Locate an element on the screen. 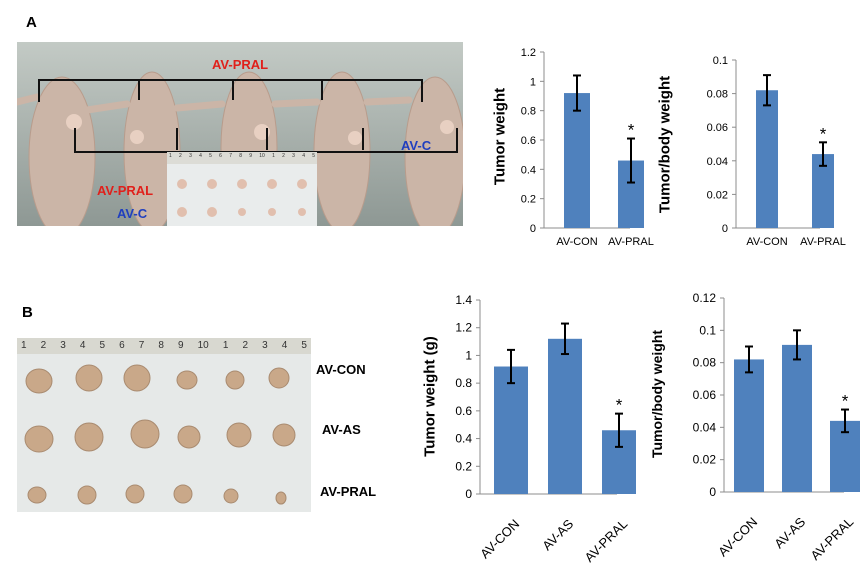 The image size is (866, 574). panel-a-letter: A is located at coordinates (31, 22).